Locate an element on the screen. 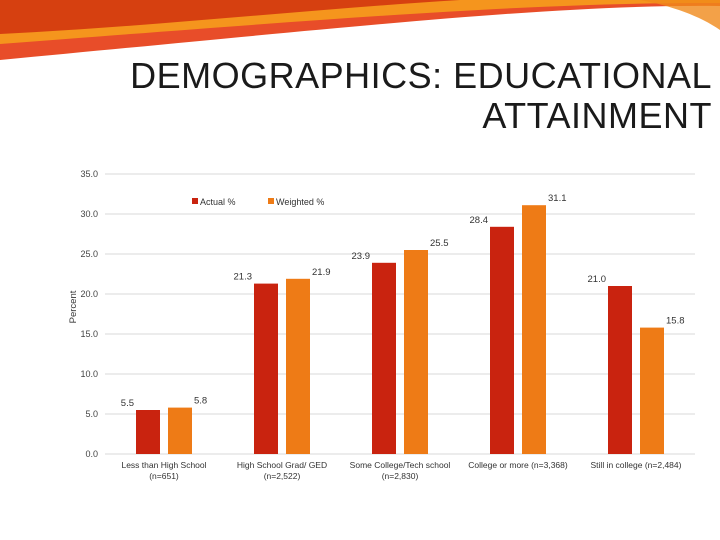 Image resolution: width=720 pixels, height=540 pixels. y-tick-label: 25.0 is located at coordinates (89, 254).